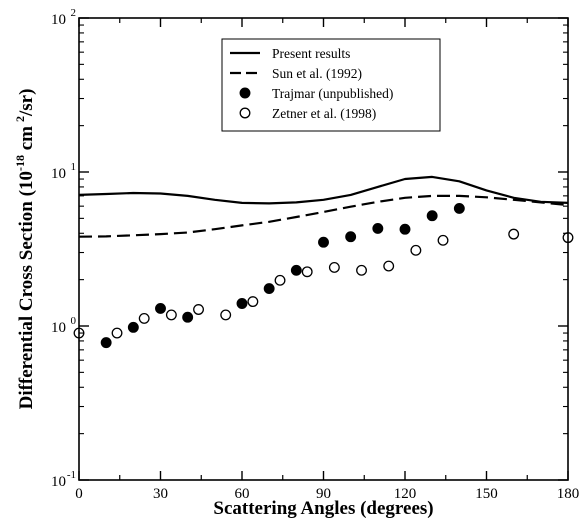 The height and width of the screenshot is (518, 581). Describe the element at coordinates (20, 119) in the screenshot. I see `y-axis-title-exp-2: 2` at that location.